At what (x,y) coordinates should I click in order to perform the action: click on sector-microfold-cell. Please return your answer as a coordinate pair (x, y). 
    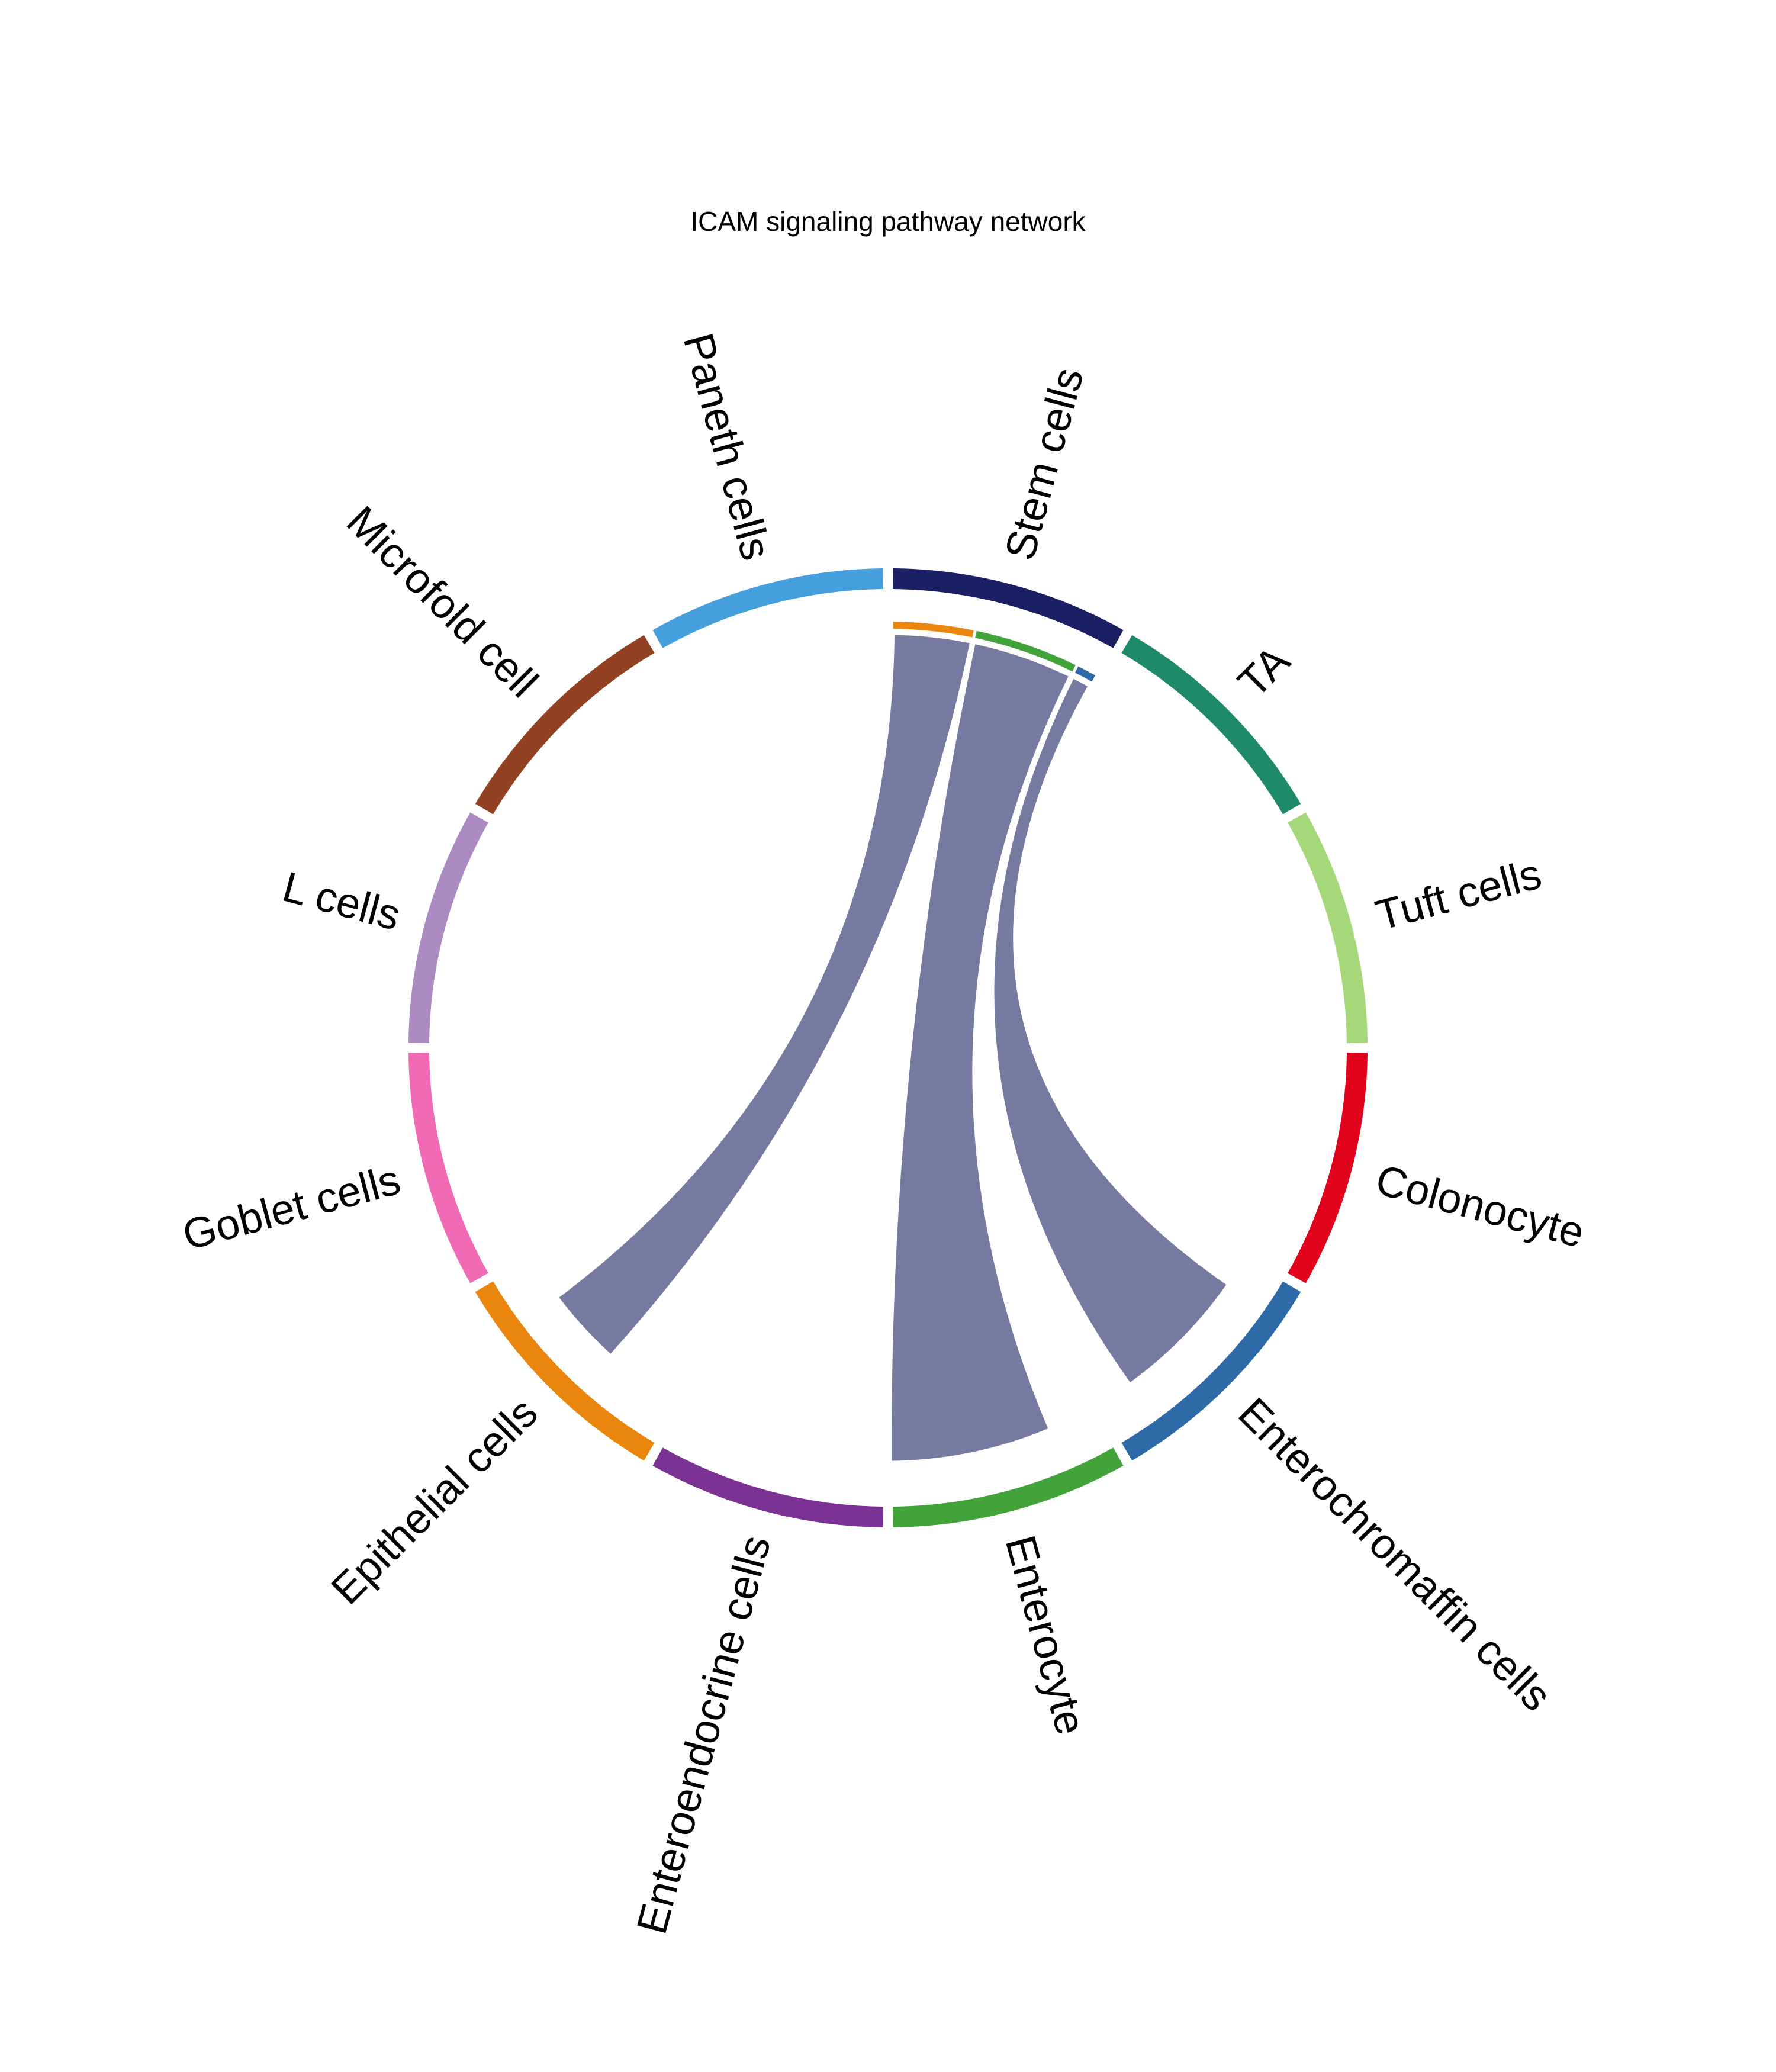
    Looking at the image, I should click on (565, 725).